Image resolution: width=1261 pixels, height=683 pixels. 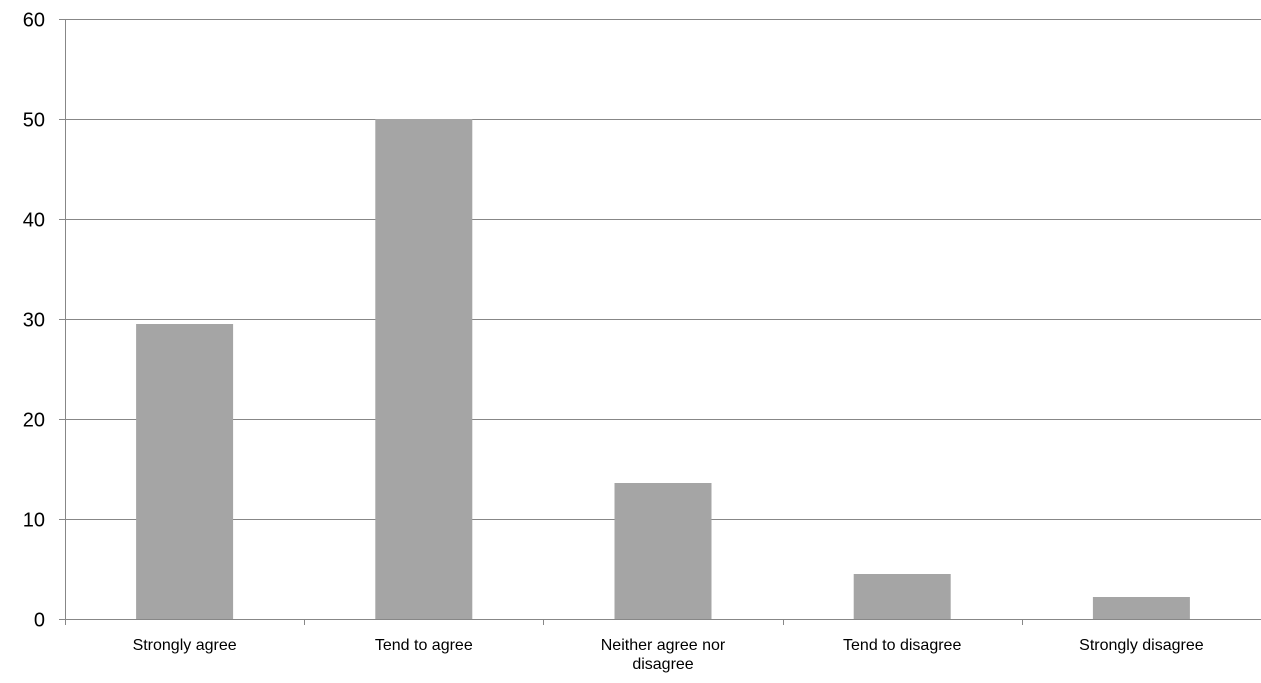 I want to click on y-tick-label: 10, so click(x=34, y=521).